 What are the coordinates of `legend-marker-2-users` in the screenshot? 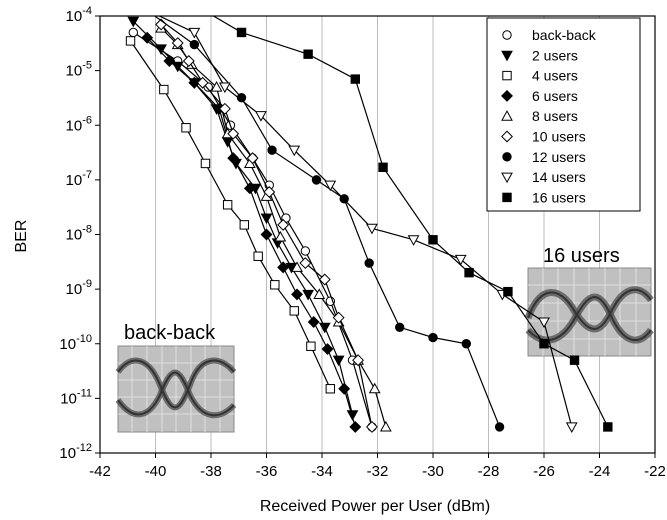 It's located at (507, 56).